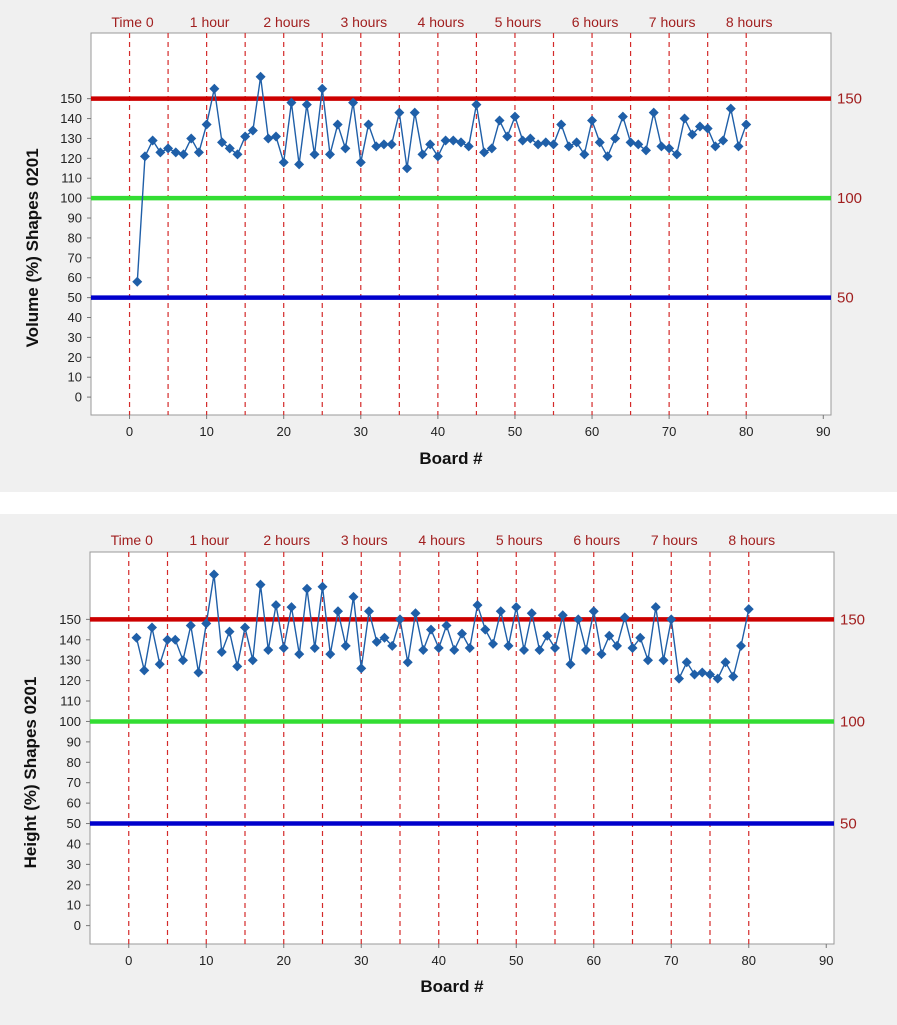  I want to click on chart1-y-tick-label: 110, so click(70, 701).